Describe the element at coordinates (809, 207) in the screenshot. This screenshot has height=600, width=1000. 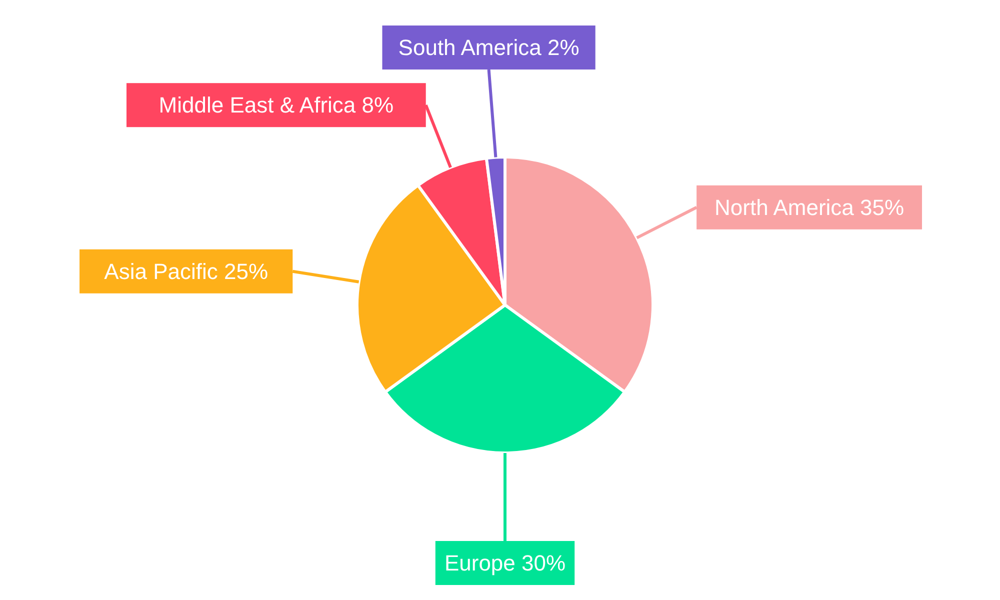
I see `slice-label: North America 35%` at that location.